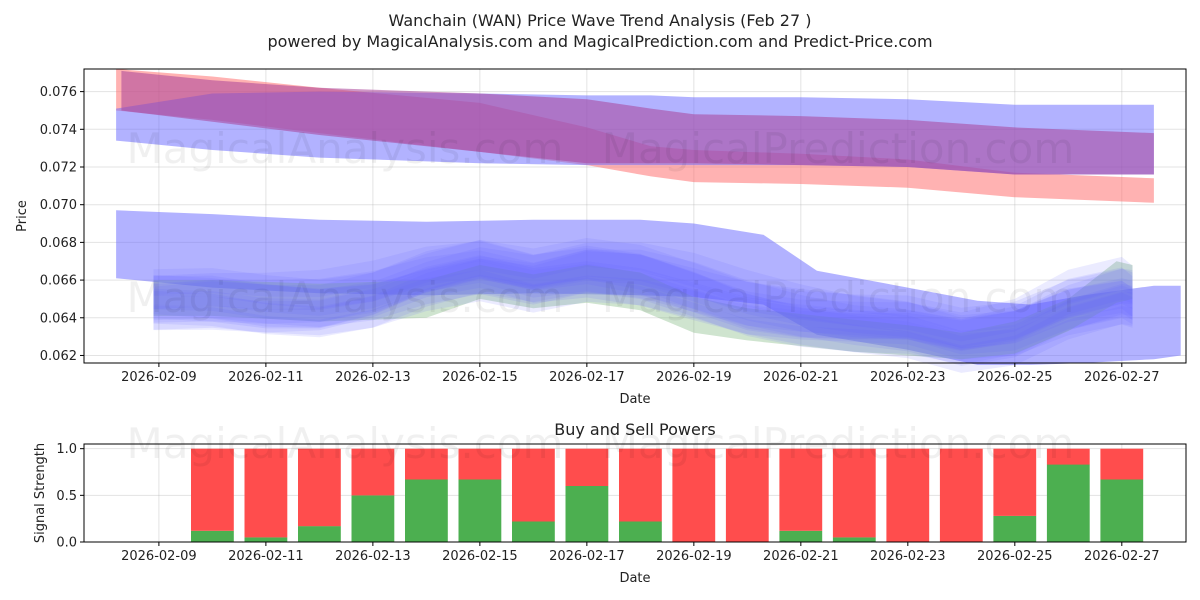 The image size is (1200, 600). I want to click on signal-y-tick-label: 0.0, so click(66, 543).